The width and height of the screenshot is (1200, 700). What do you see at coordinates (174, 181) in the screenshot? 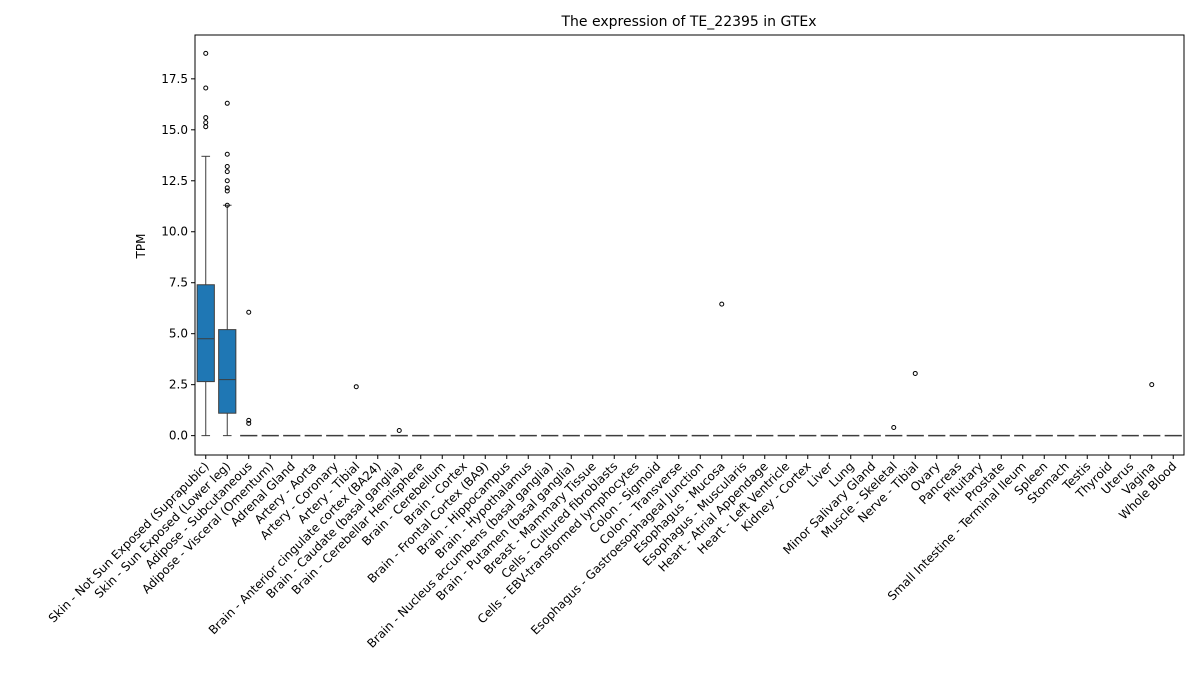
I see `y-tick-label: 12.5` at bounding box center [174, 181].